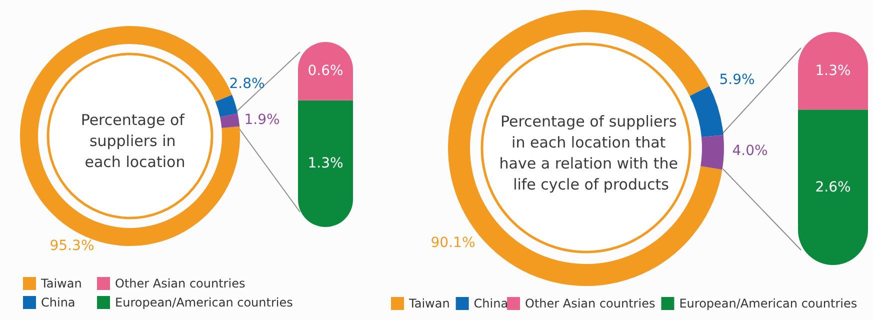 The height and width of the screenshot is (320, 873). Describe the element at coordinates (135, 141) in the screenshot. I see `text: Percentage of suppliers in each location` at that location.